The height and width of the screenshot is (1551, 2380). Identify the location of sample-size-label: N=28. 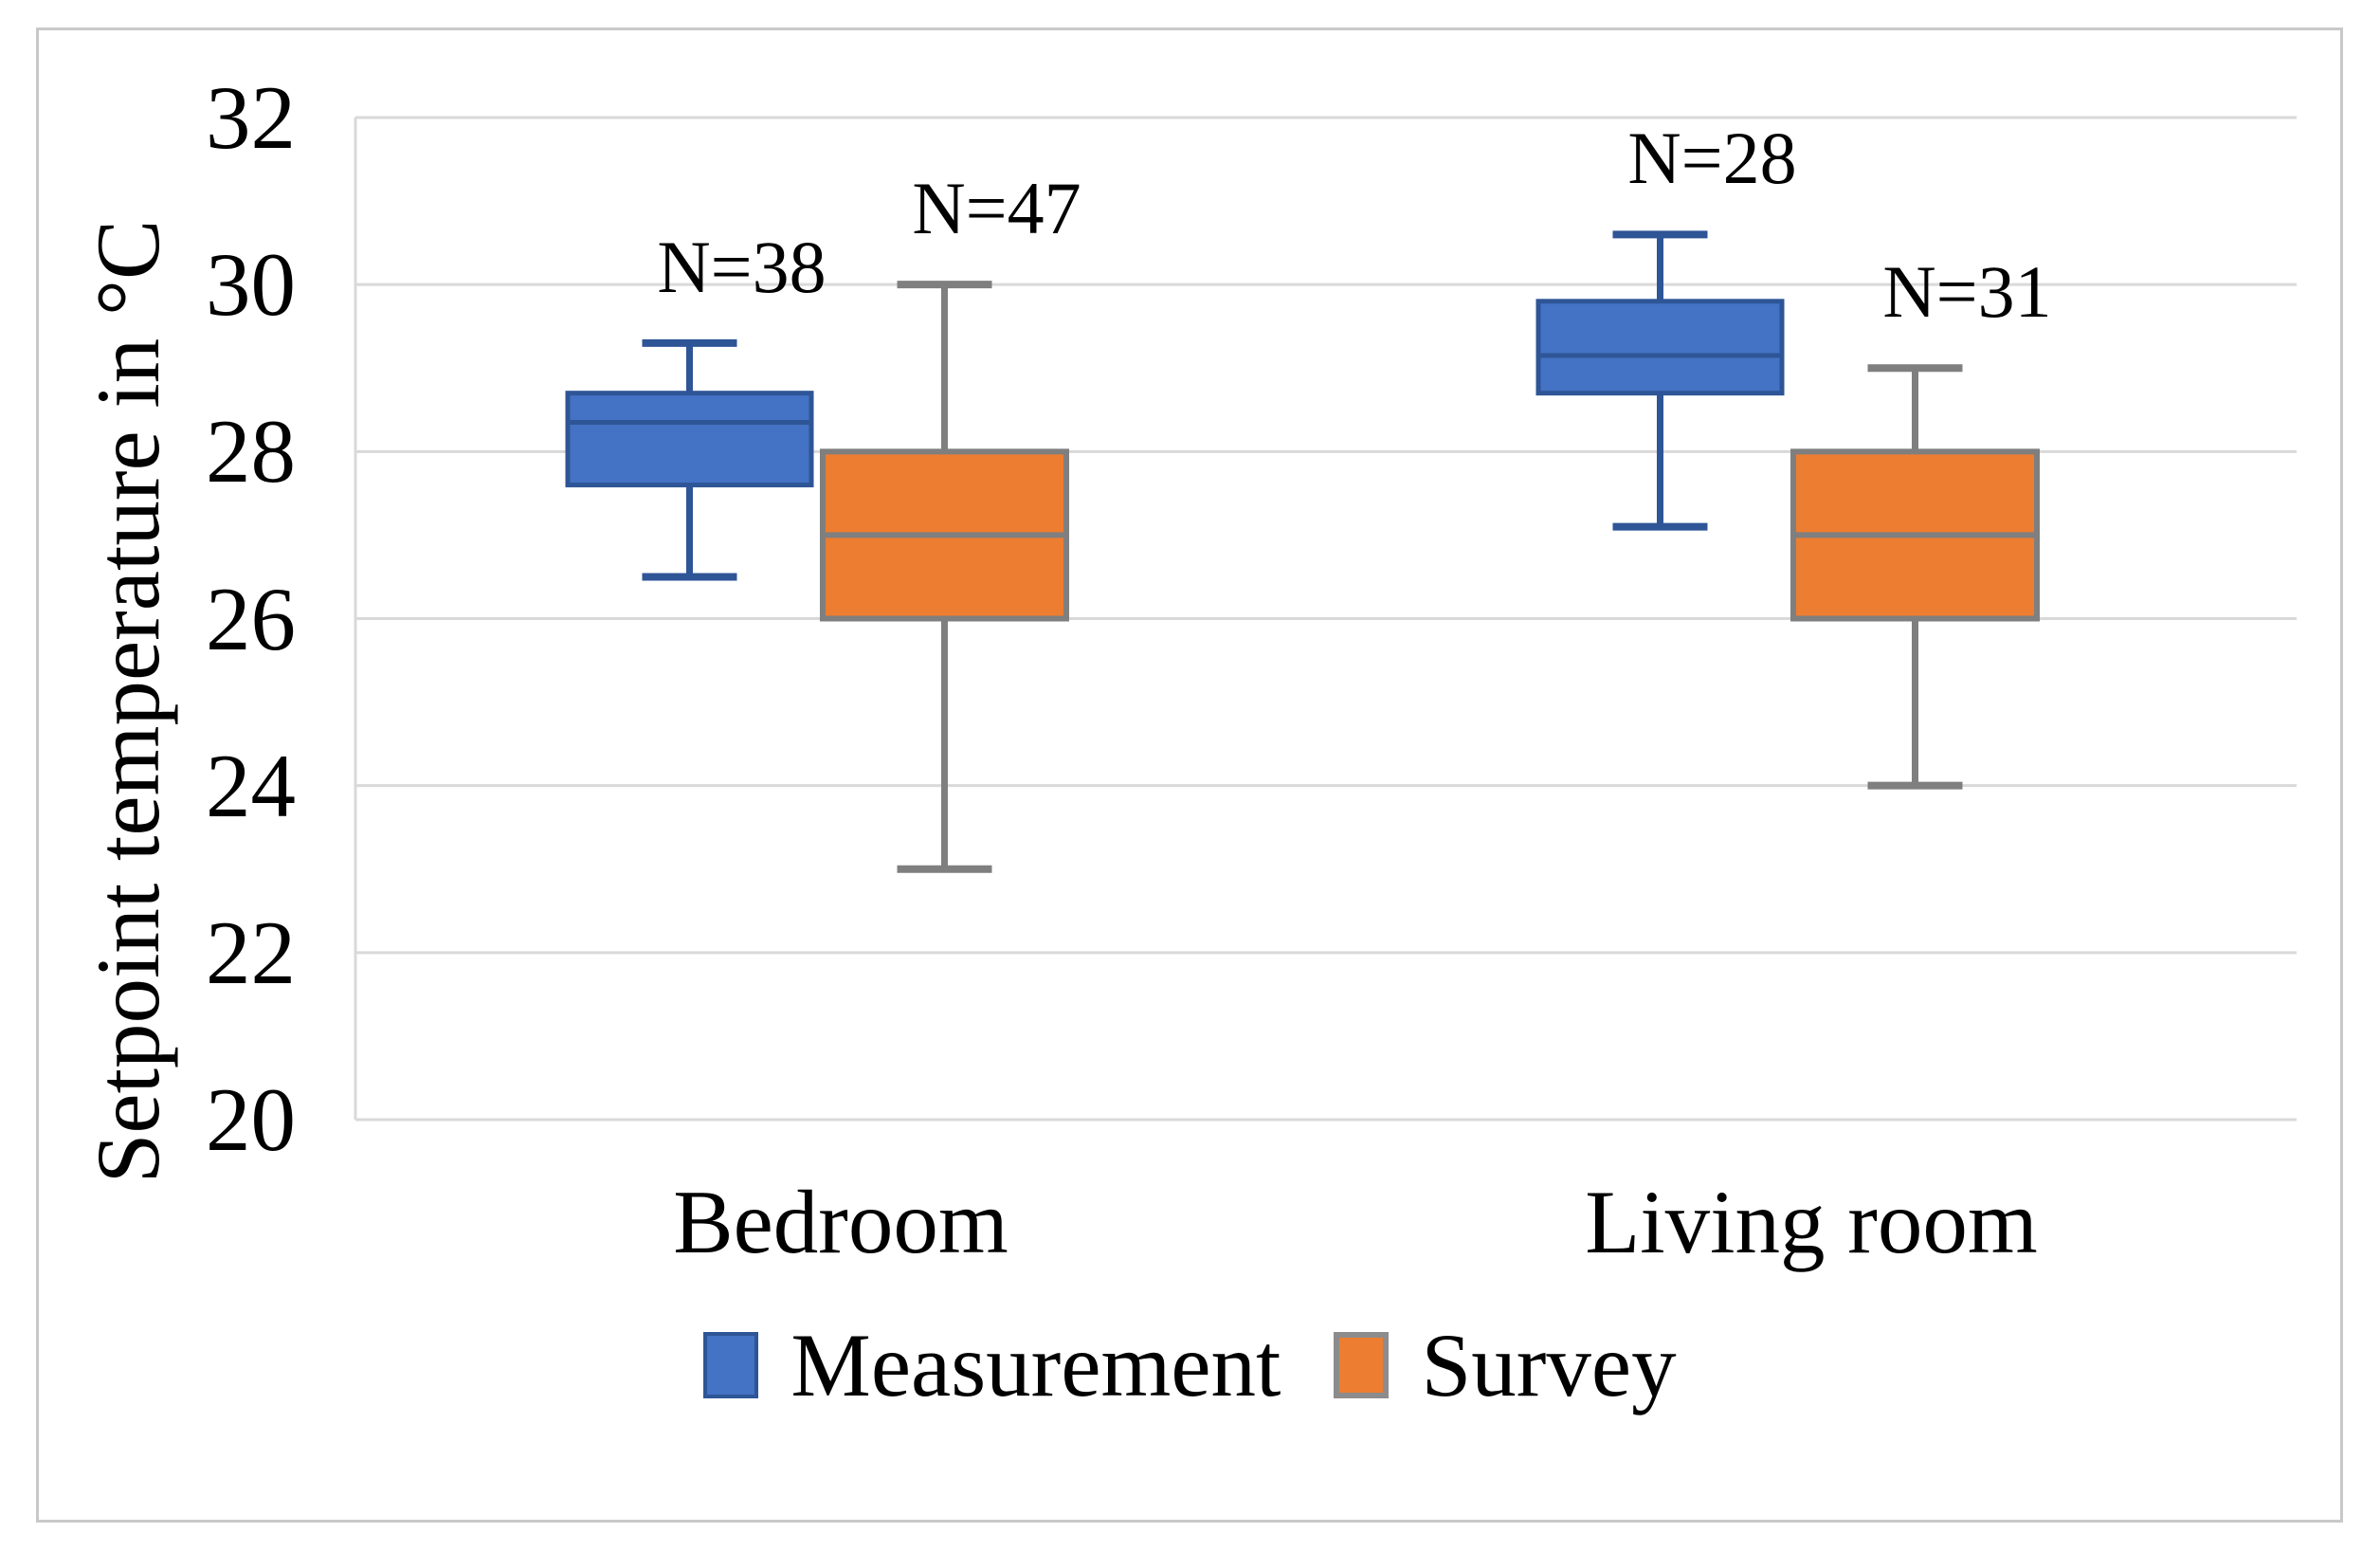
(1712, 158).